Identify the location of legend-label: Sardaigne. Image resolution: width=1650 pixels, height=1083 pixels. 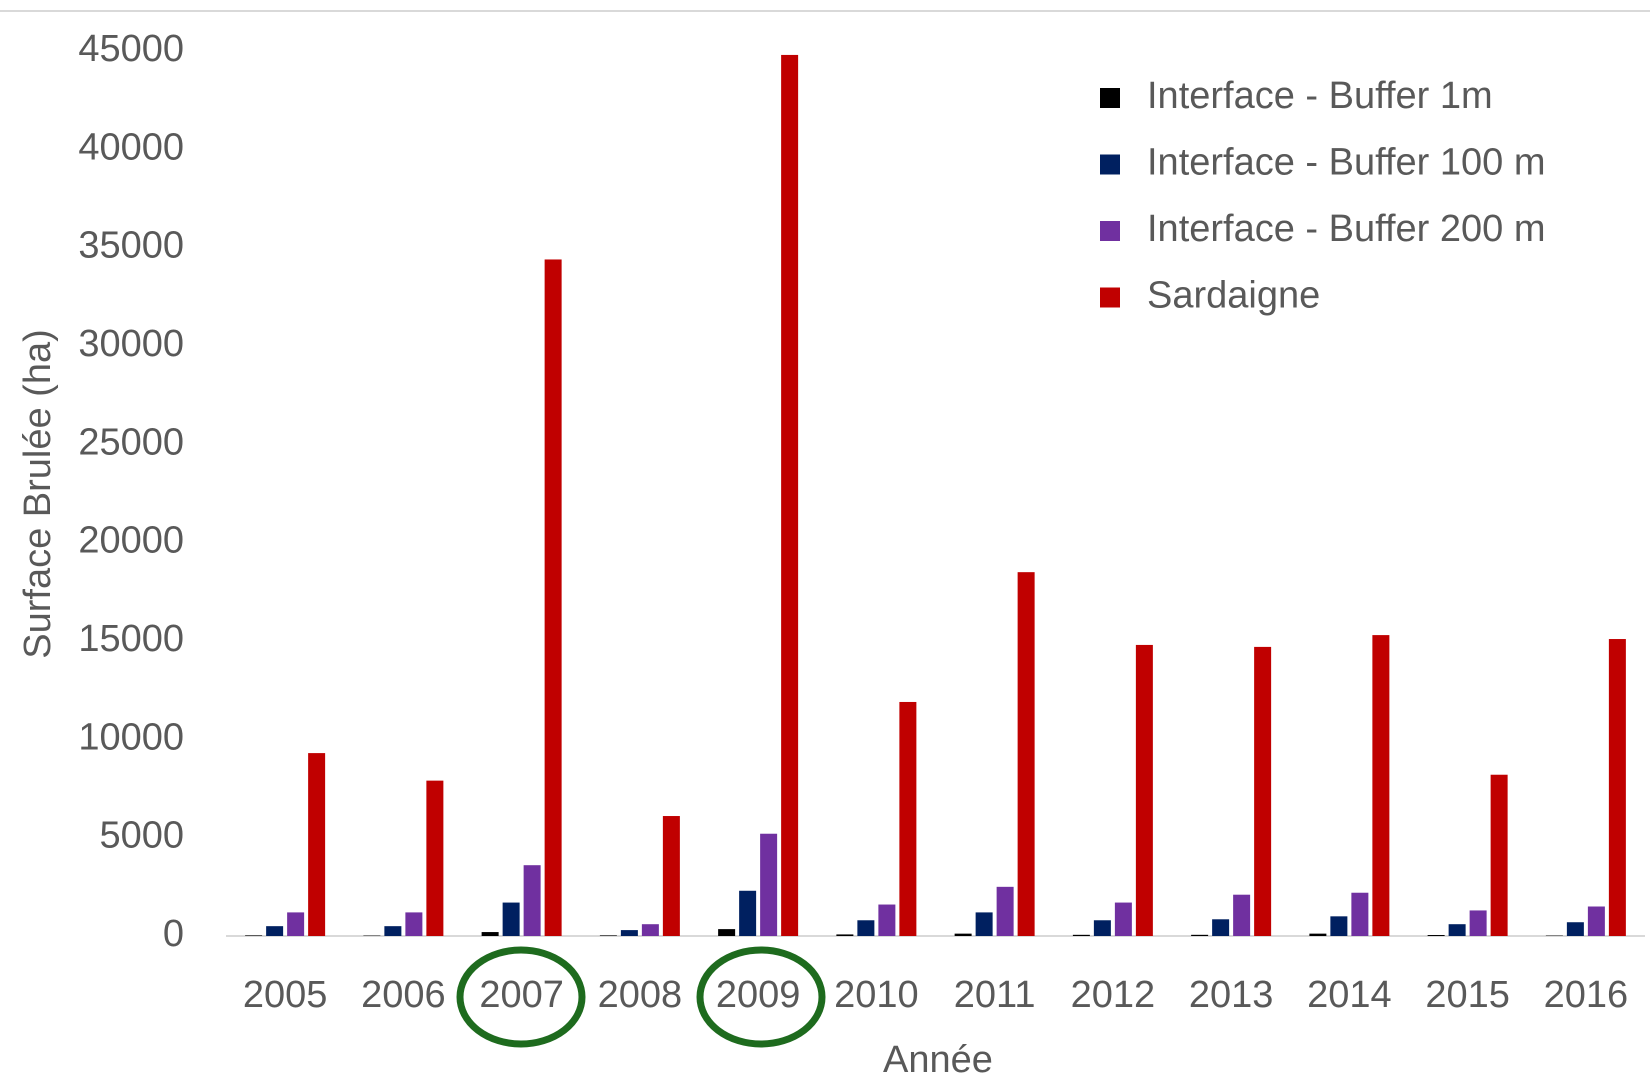
(1233, 296).